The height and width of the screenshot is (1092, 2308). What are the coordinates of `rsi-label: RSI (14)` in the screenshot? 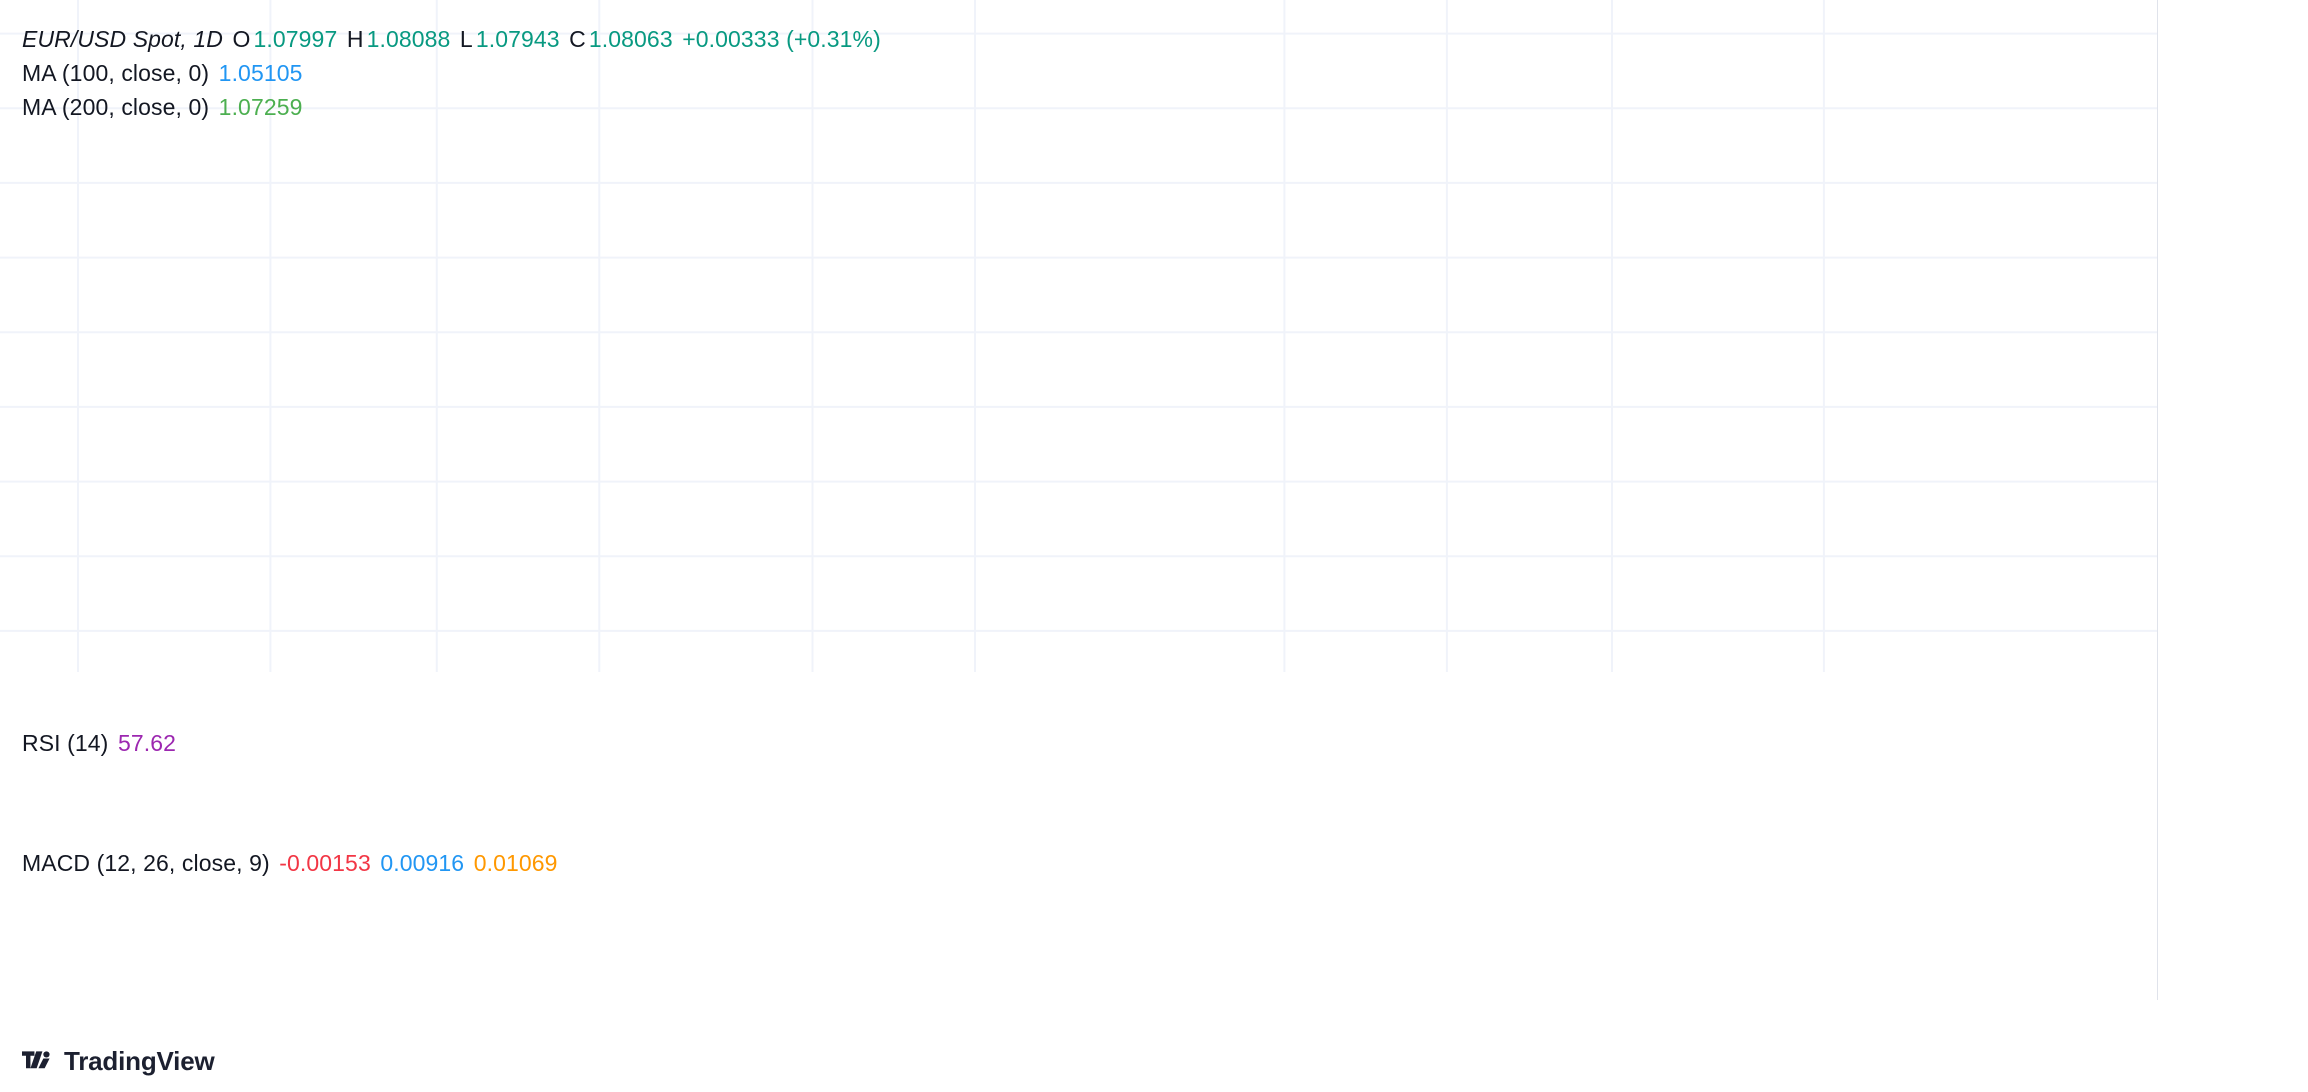 It's located at (65, 743).